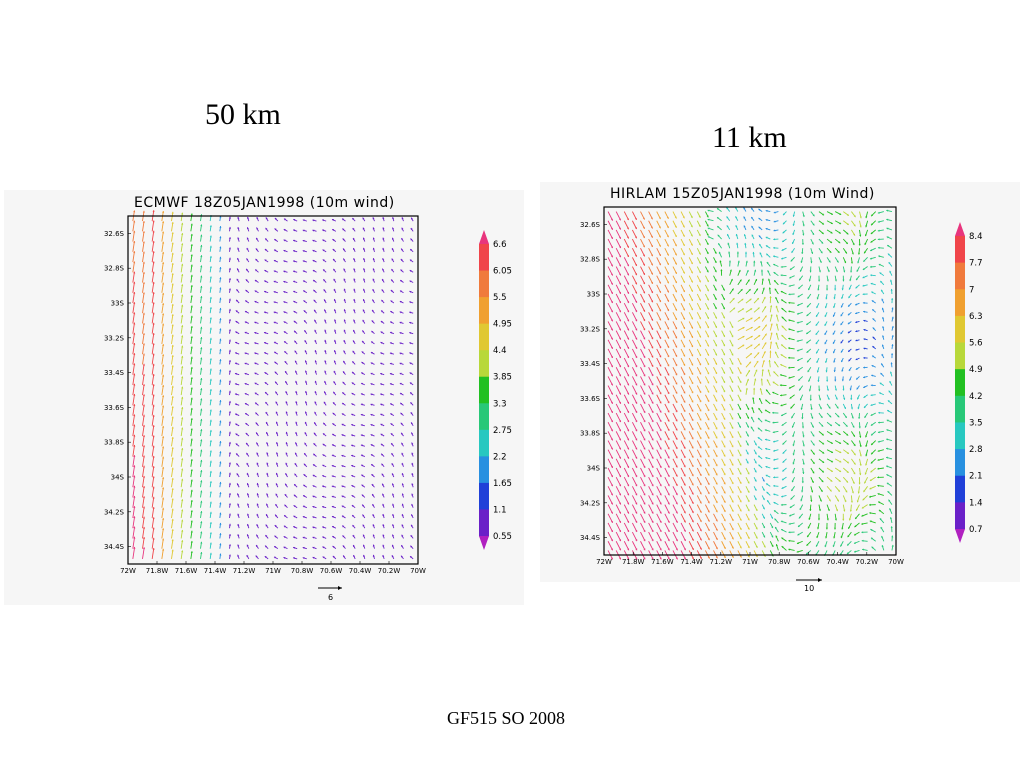  I want to click on x-tick-label: 71.8W, so click(157, 571).